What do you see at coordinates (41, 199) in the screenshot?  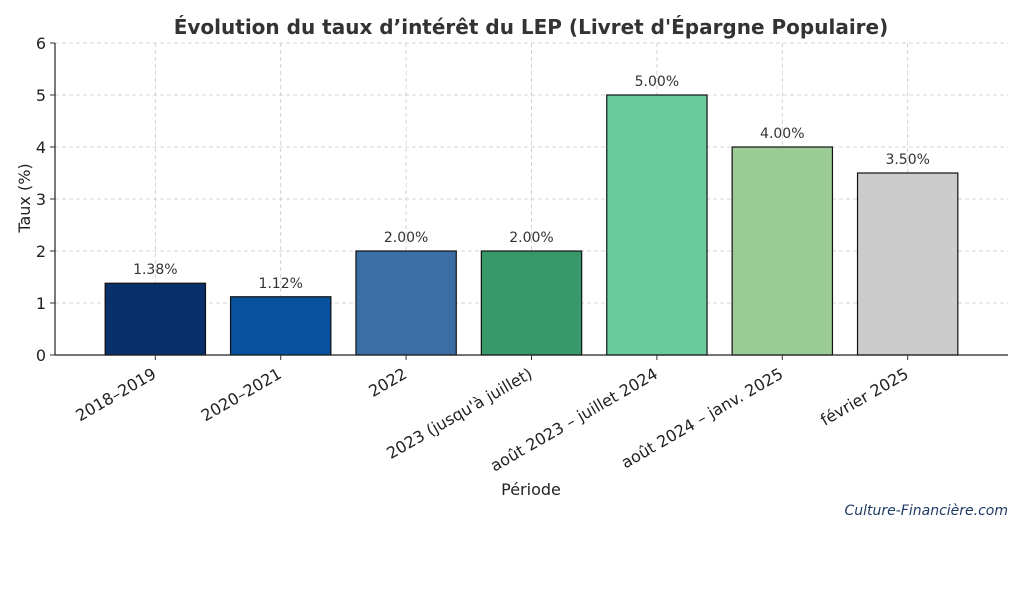 I see `y-tick-label: 3` at bounding box center [41, 199].